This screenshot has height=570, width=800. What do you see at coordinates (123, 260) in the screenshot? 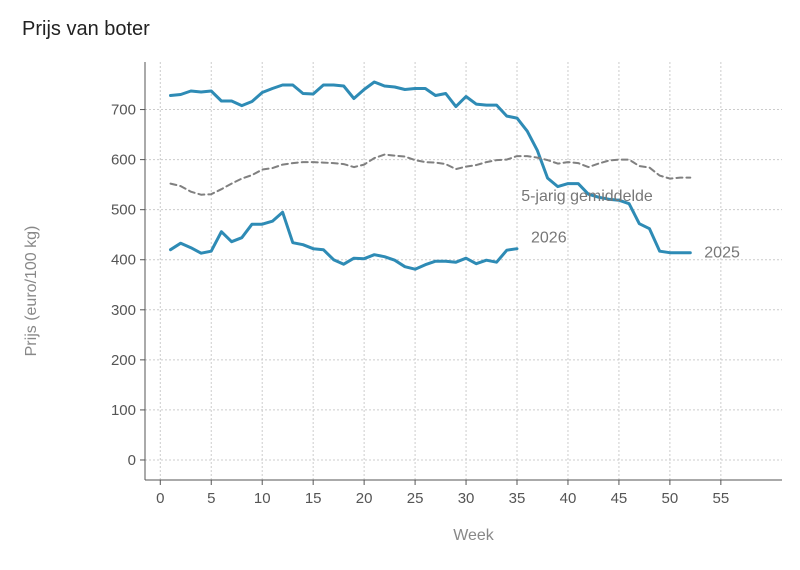
I see `y-tick-label: 400` at bounding box center [123, 260].